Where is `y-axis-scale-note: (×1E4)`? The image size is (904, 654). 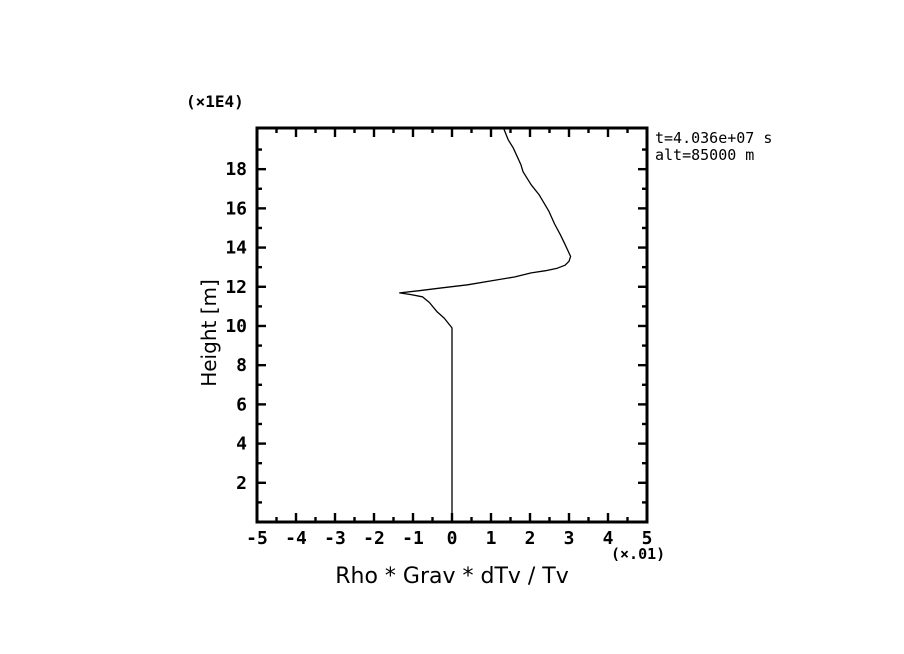 y-axis-scale-note: (×1E4) is located at coordinates (215, 101).